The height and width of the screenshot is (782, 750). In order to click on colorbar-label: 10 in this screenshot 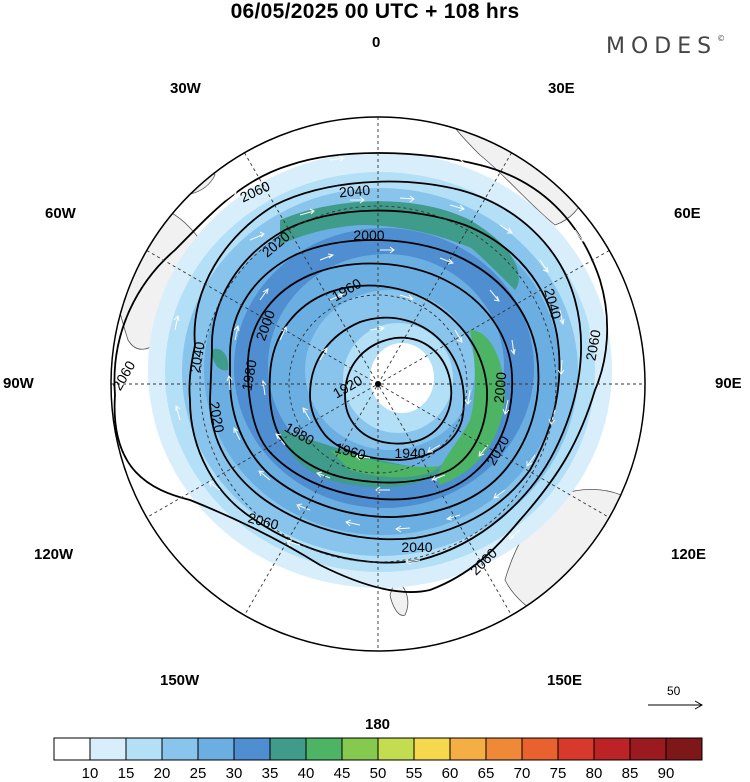, I will do `click(90, 773)`.